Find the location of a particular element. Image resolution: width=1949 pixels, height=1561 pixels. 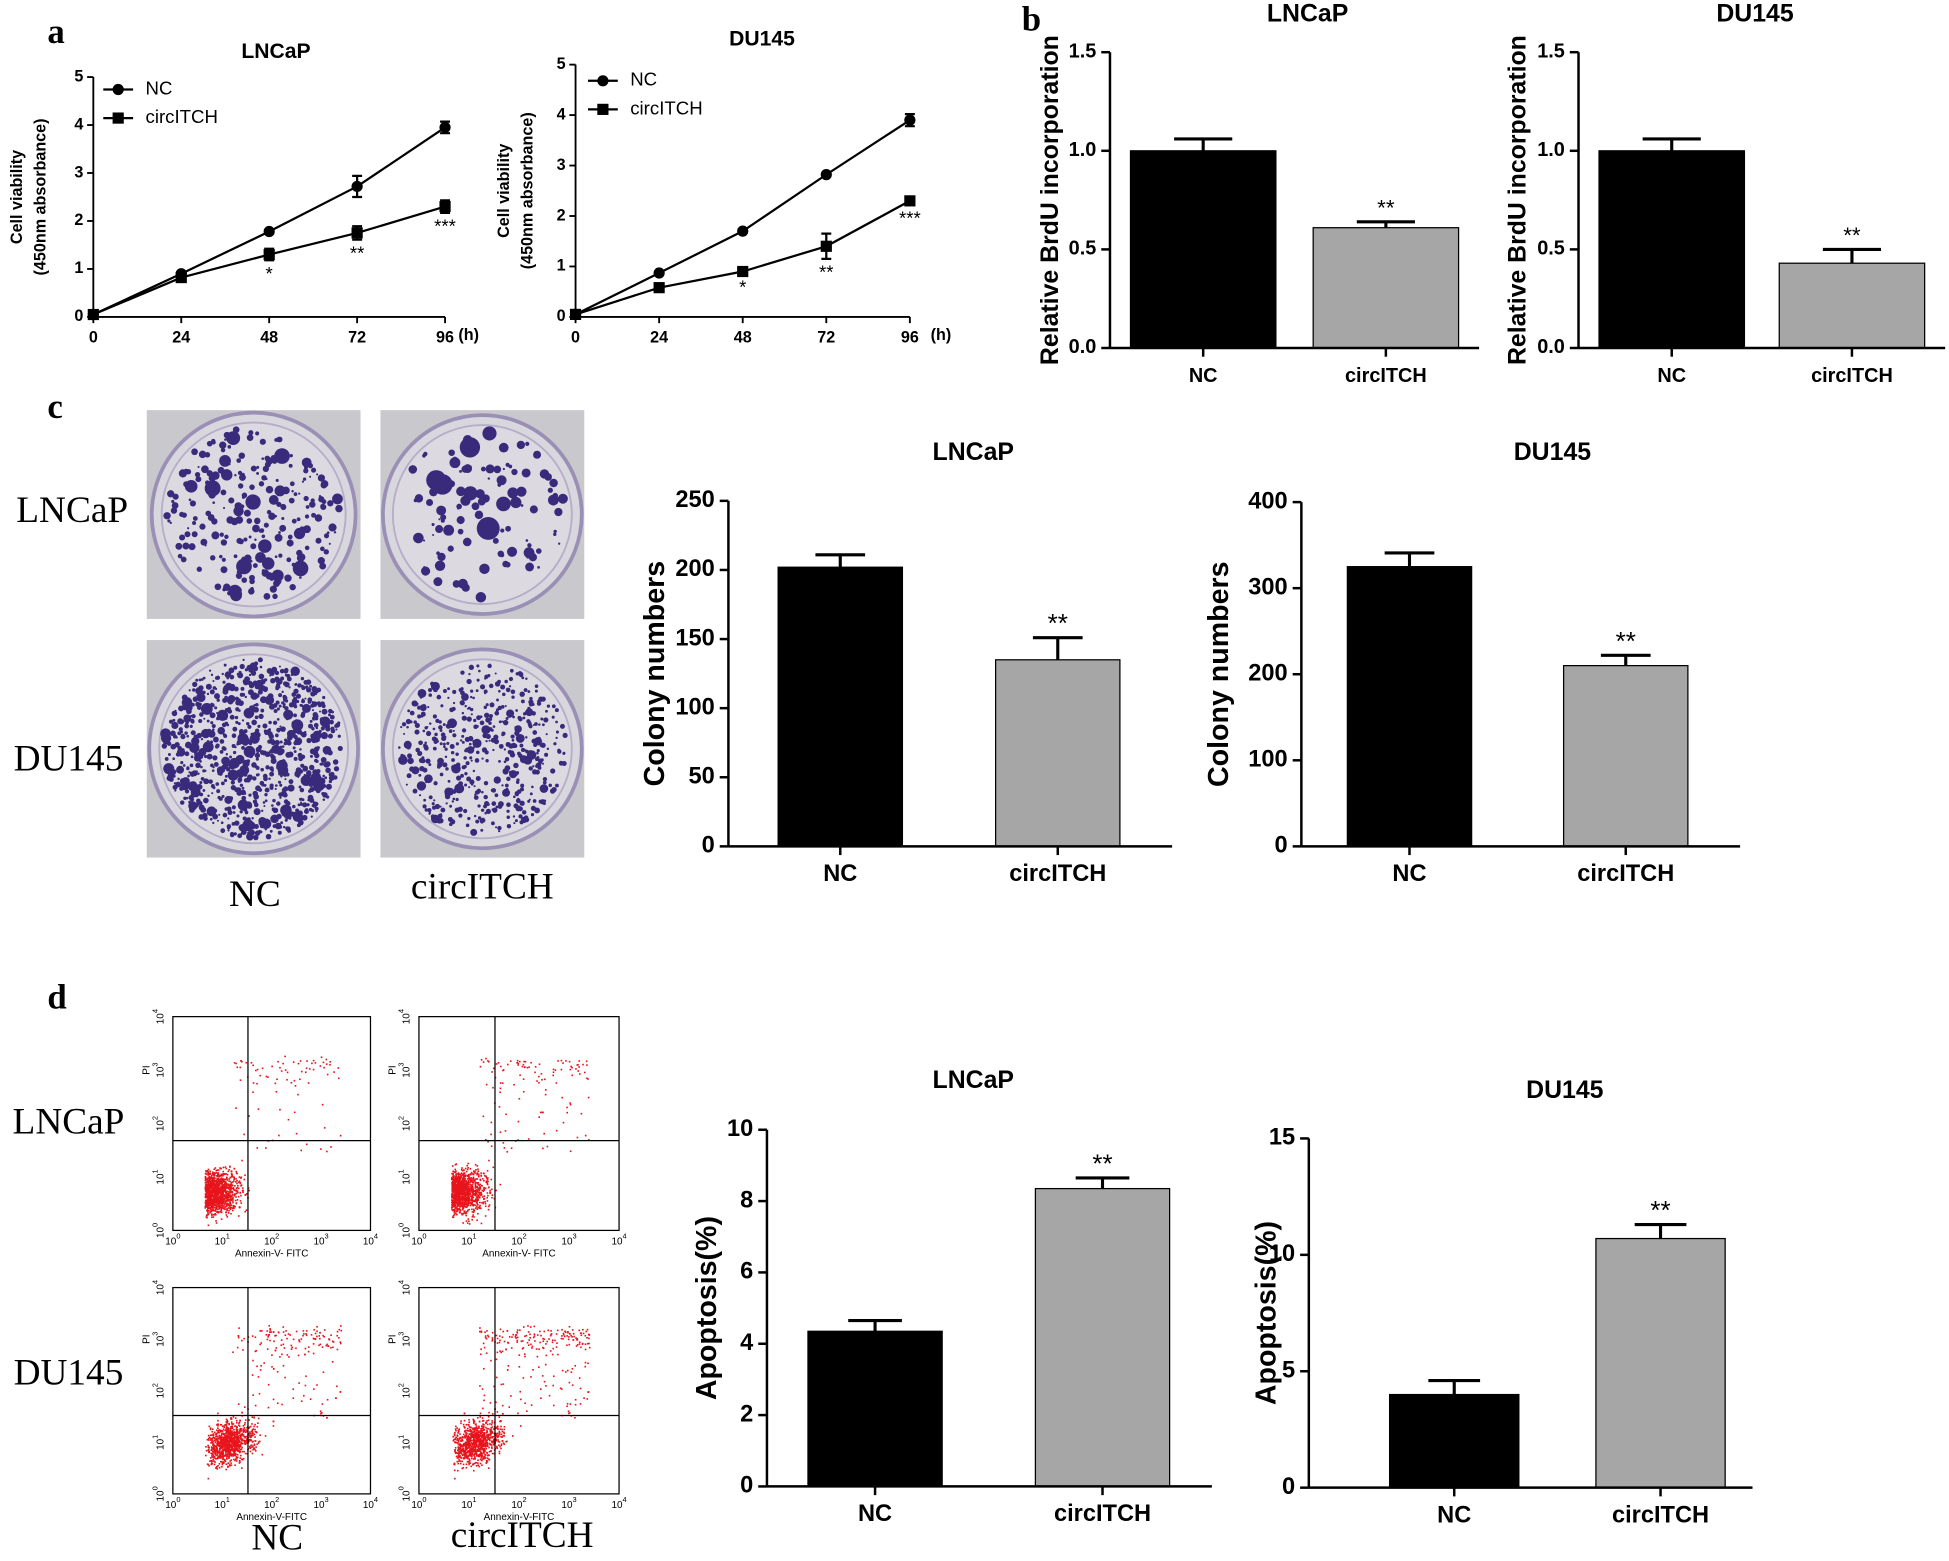

tick-base: 10 is located at coordinates (171, 1241).